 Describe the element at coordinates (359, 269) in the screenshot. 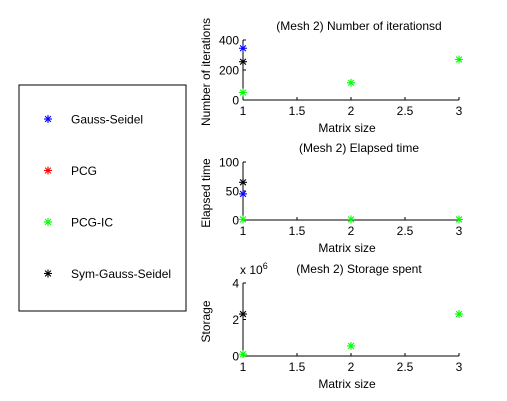

I see `subplot-title: (Mesh 2) Storage spent` at that location.